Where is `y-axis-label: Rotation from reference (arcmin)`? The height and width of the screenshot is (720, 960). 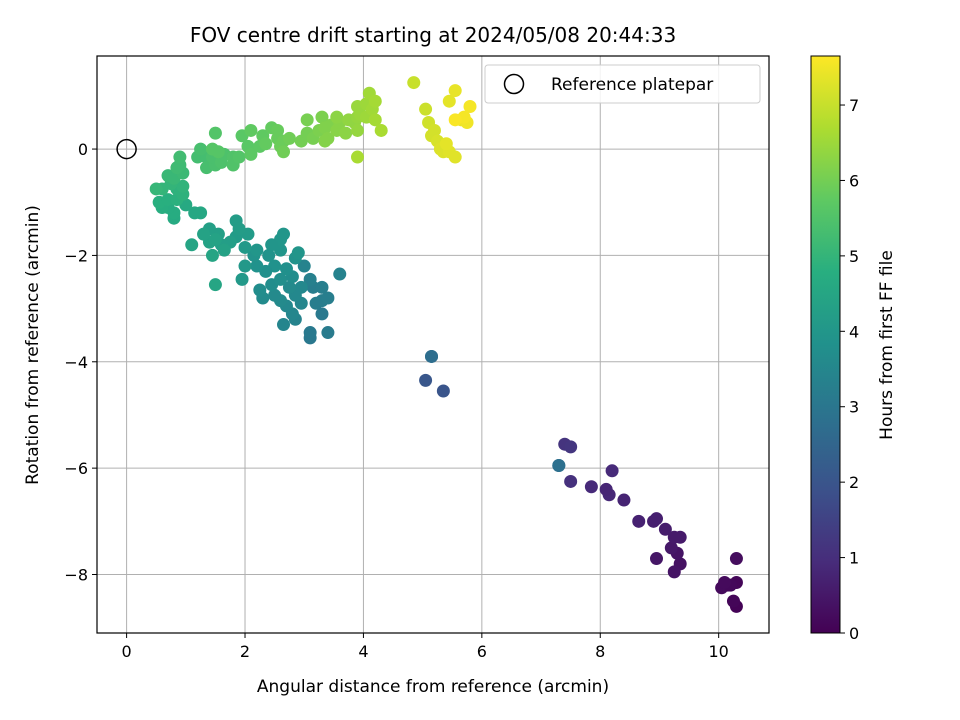
y-axis-label: Rotation from reference (arcmin) is located at coordinates (33, 345).